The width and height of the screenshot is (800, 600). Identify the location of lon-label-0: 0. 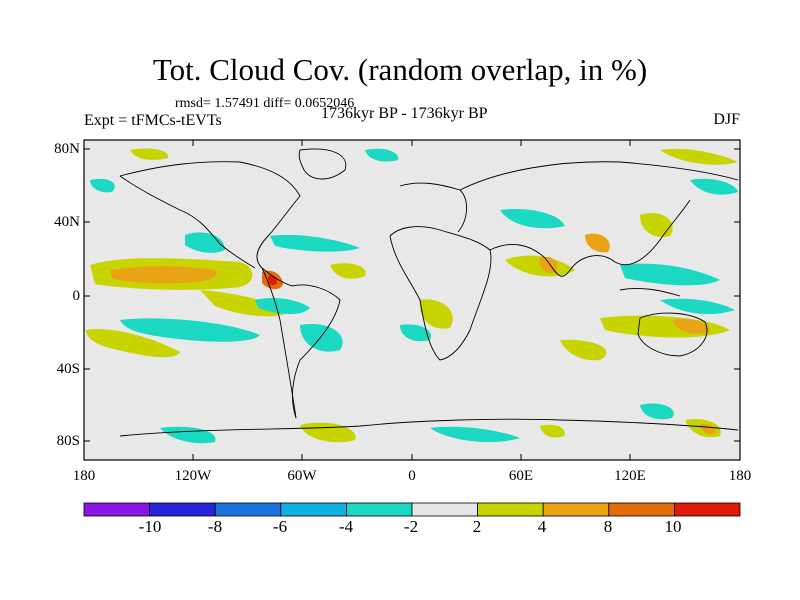
(412, 476).